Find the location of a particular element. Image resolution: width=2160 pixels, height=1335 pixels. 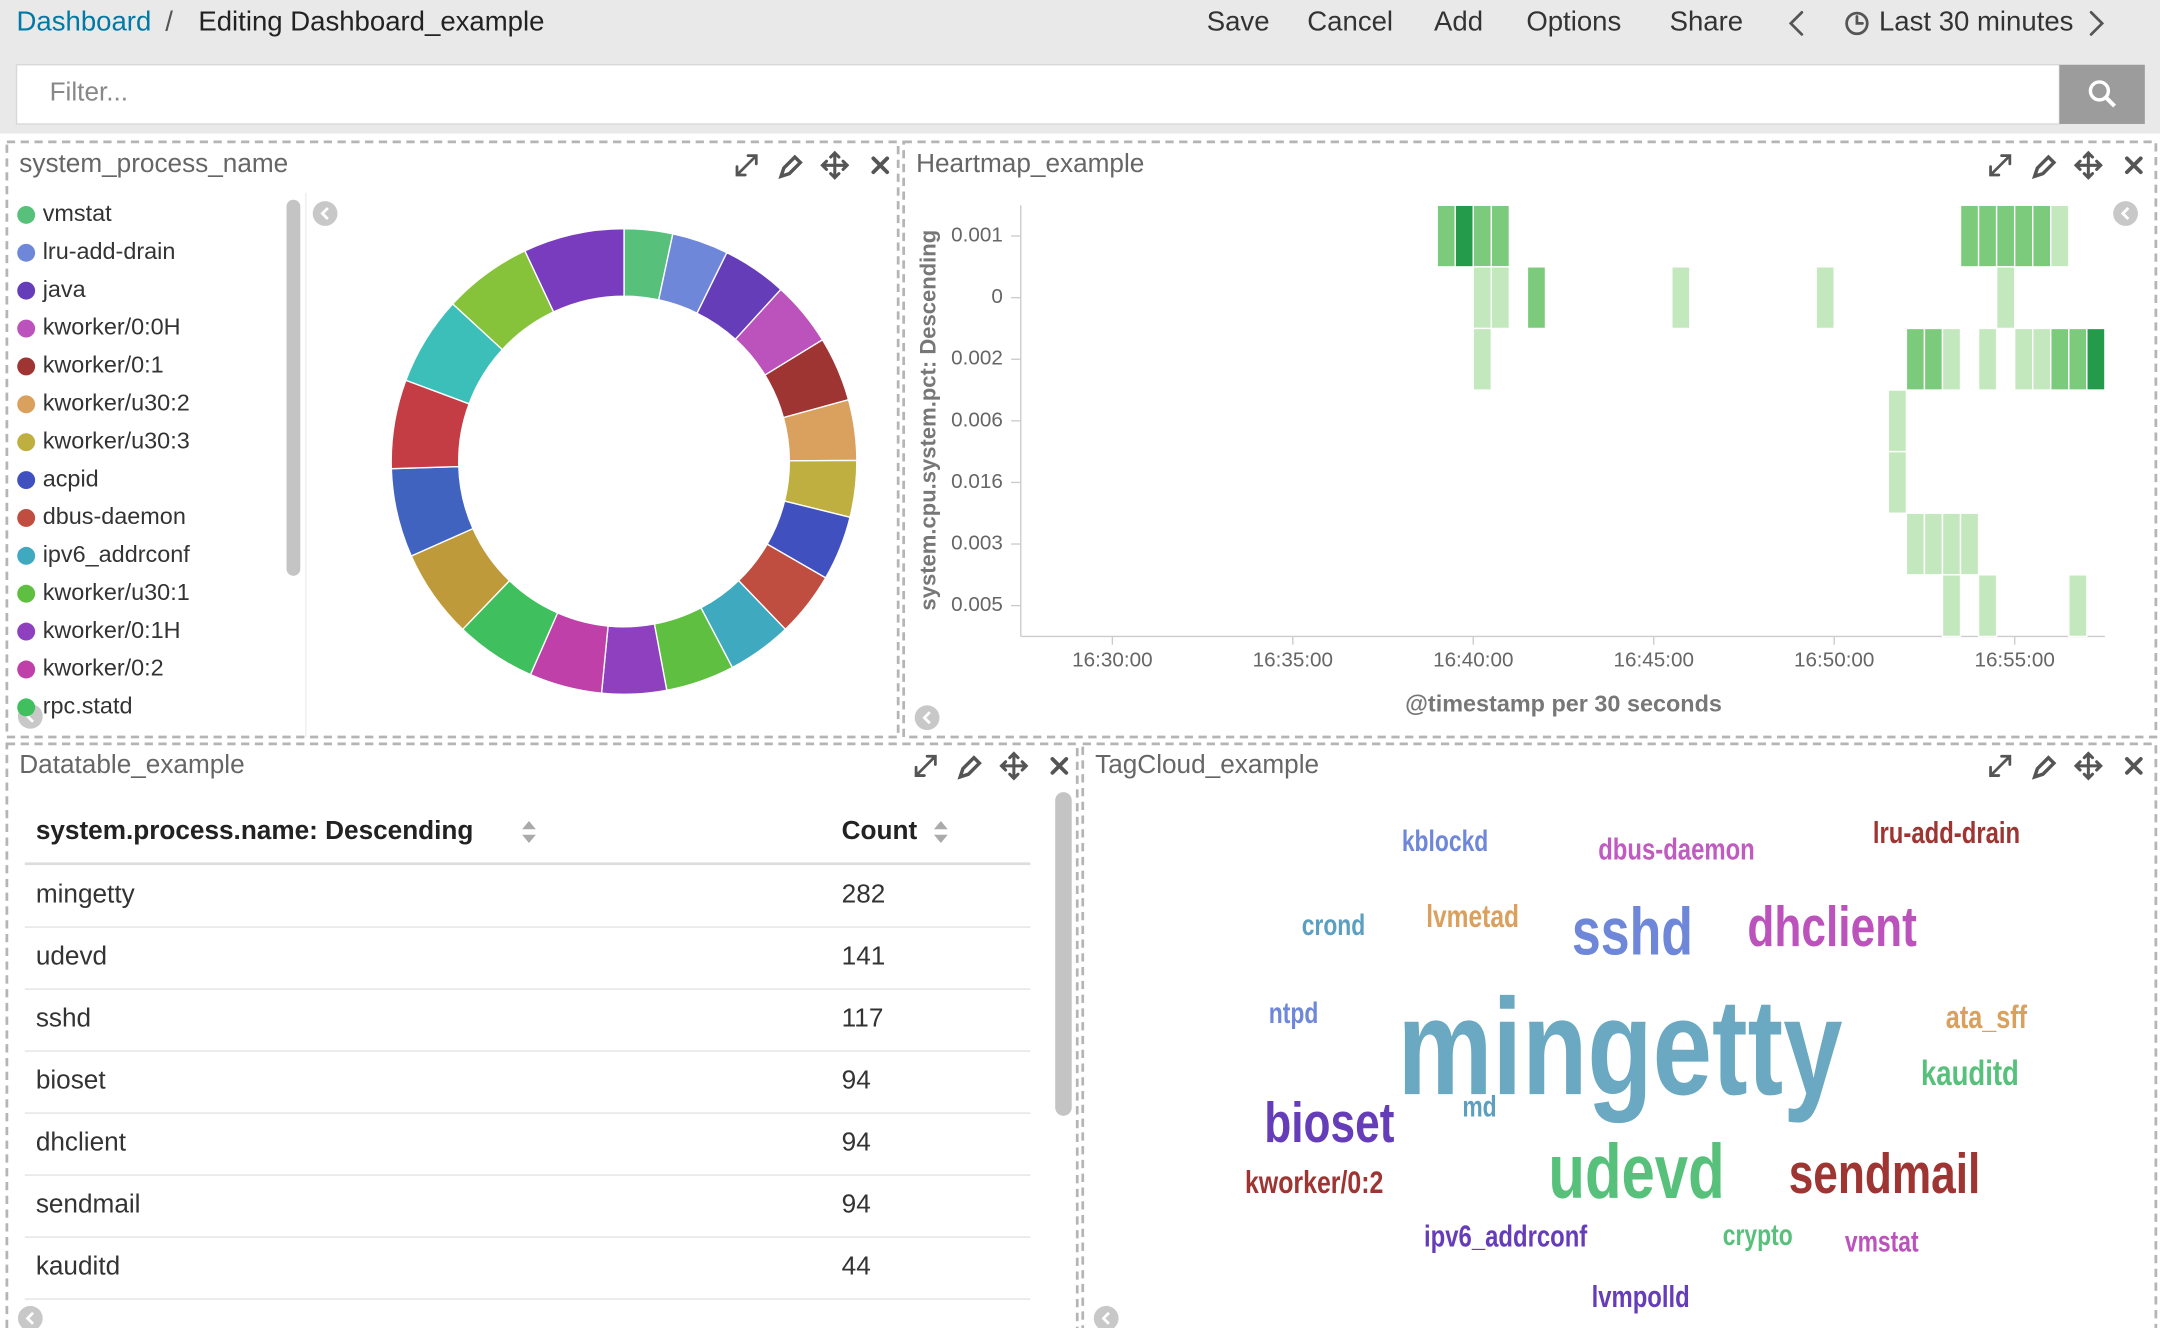

clock-icon is located at coordinates (1857, 23).